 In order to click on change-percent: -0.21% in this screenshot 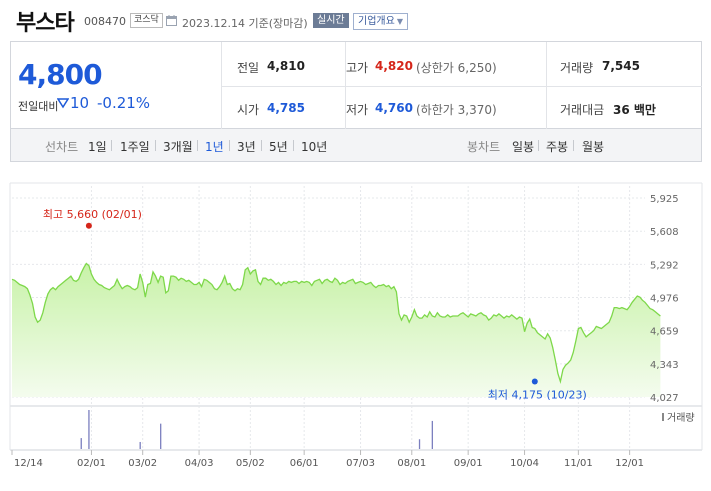, I will do `click(124, 103)`.